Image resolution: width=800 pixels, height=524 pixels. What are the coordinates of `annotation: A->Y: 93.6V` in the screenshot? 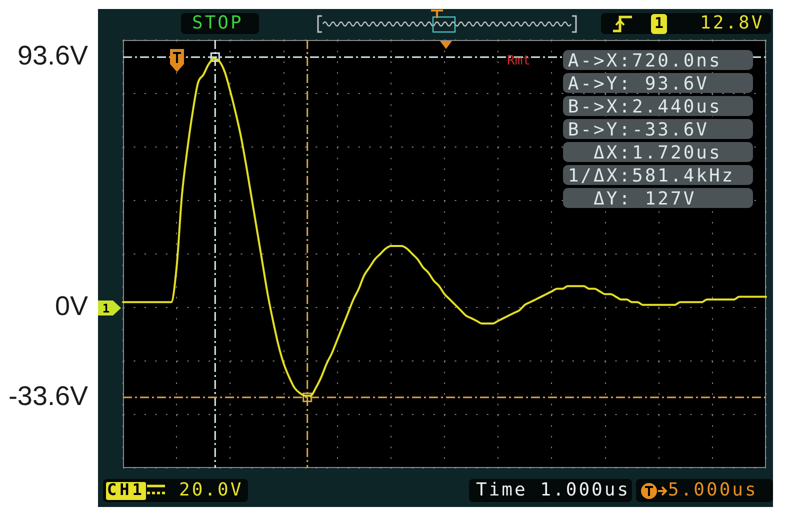 It's located at (639, 84).